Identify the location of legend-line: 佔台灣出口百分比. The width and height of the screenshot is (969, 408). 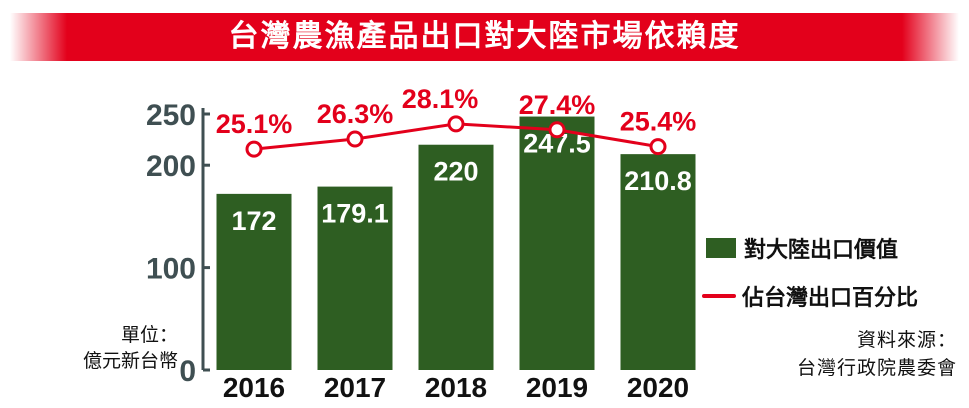
(810, 296).